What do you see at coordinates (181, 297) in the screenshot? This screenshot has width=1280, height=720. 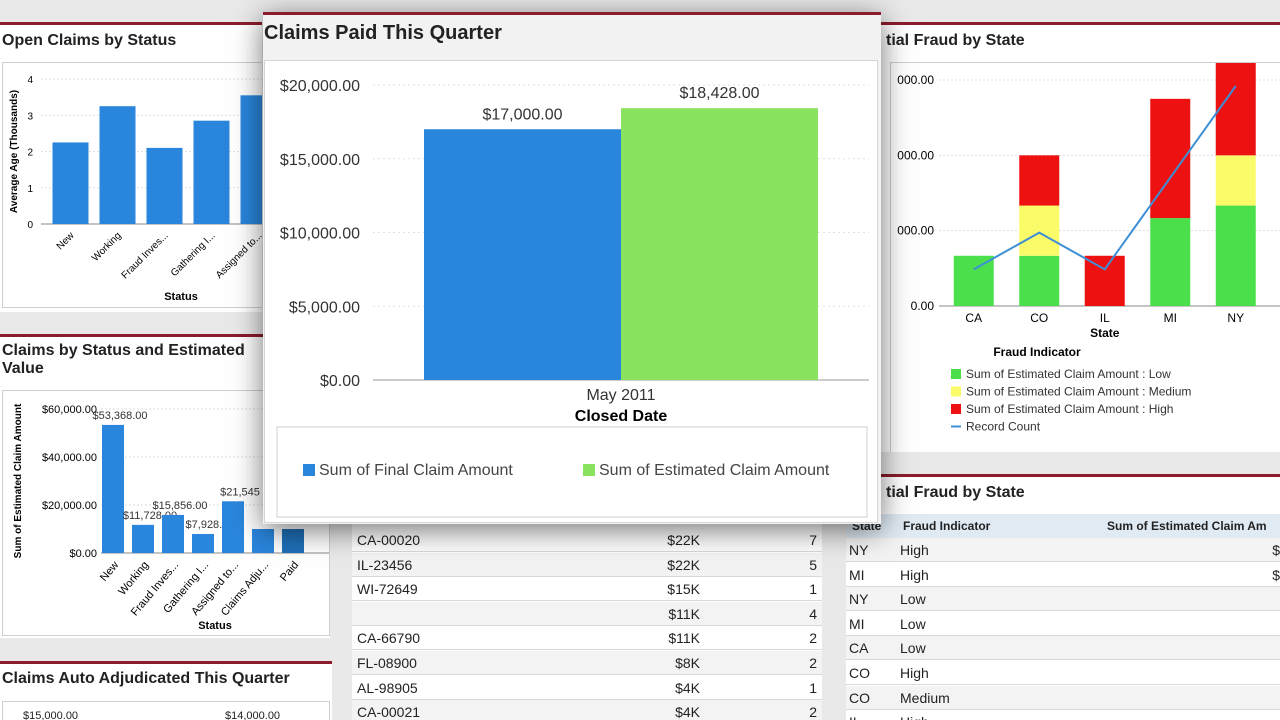 I see `open-claims-xlabel: Status` at bounding box center [181, 297].